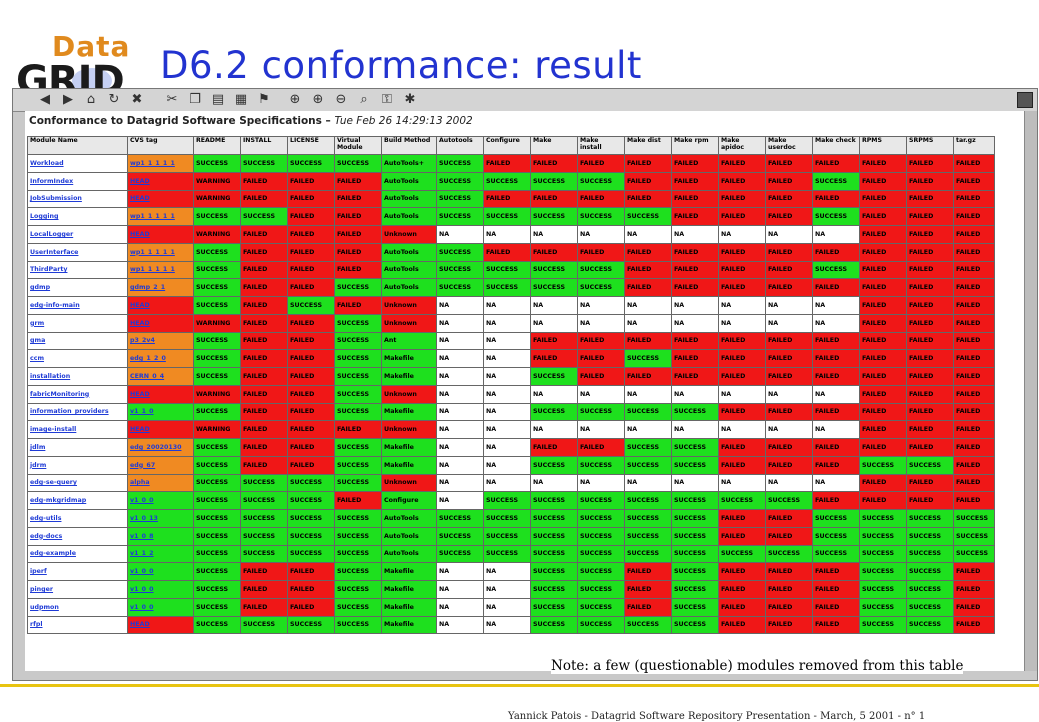 This screenshot has height=722, width=1039. Describe the element at coordinates (77, 483) in the screenshot. I see `module-name-link: edg-se-query` at that location.